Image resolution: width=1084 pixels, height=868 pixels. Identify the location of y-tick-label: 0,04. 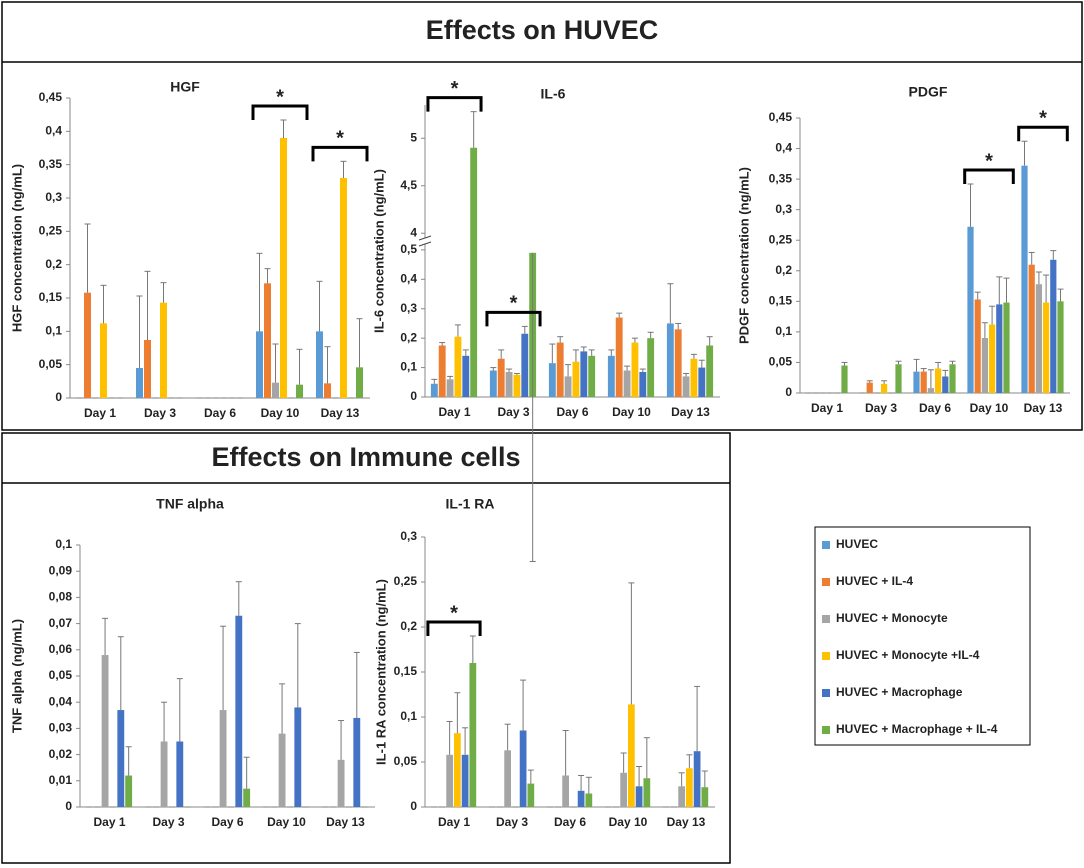
(61, 701).